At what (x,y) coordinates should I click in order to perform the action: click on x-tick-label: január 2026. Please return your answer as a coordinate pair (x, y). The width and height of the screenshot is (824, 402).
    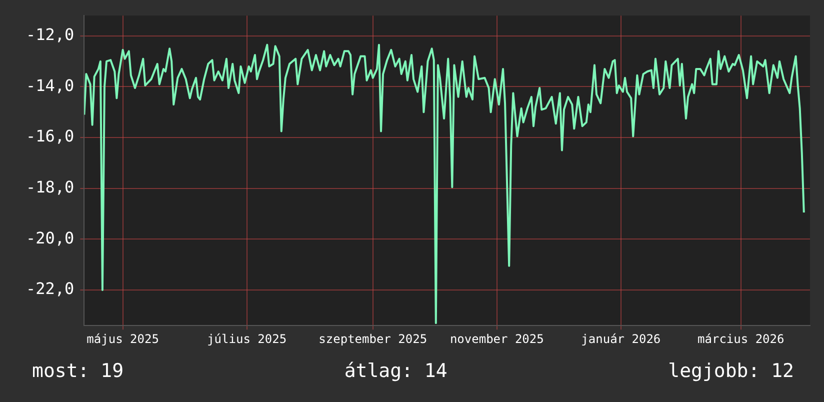
    Looking at the image, I should click on (621, 339).